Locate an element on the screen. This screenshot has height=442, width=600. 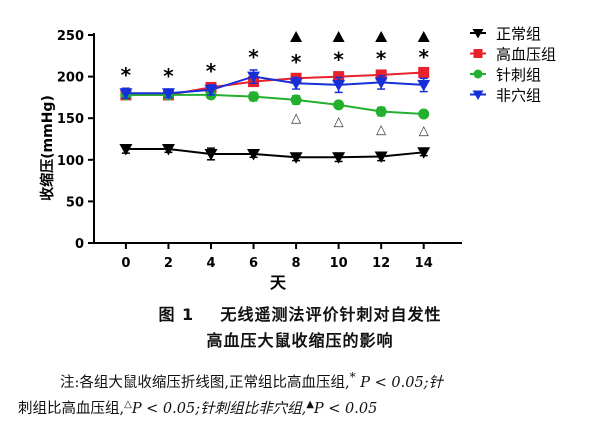
figure-note-line-2: 刺组比高血压组,△P < 0.05;针刺组比非穴组,▲P < 0.05 is located at coordinates (303, 407).